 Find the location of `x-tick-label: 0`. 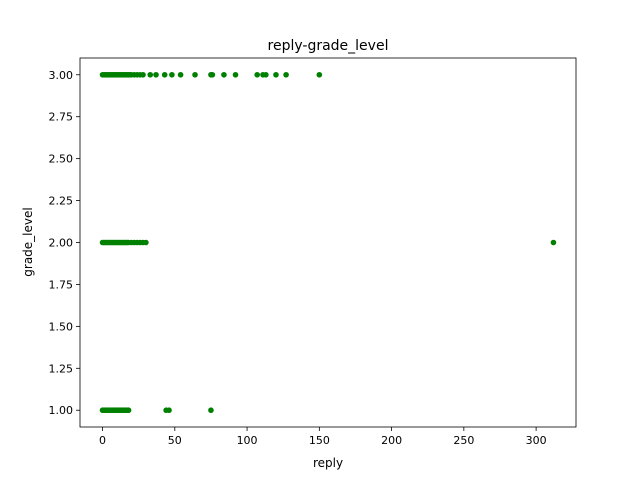

x-tick-label: 0 is located at coordinates (102, 440).